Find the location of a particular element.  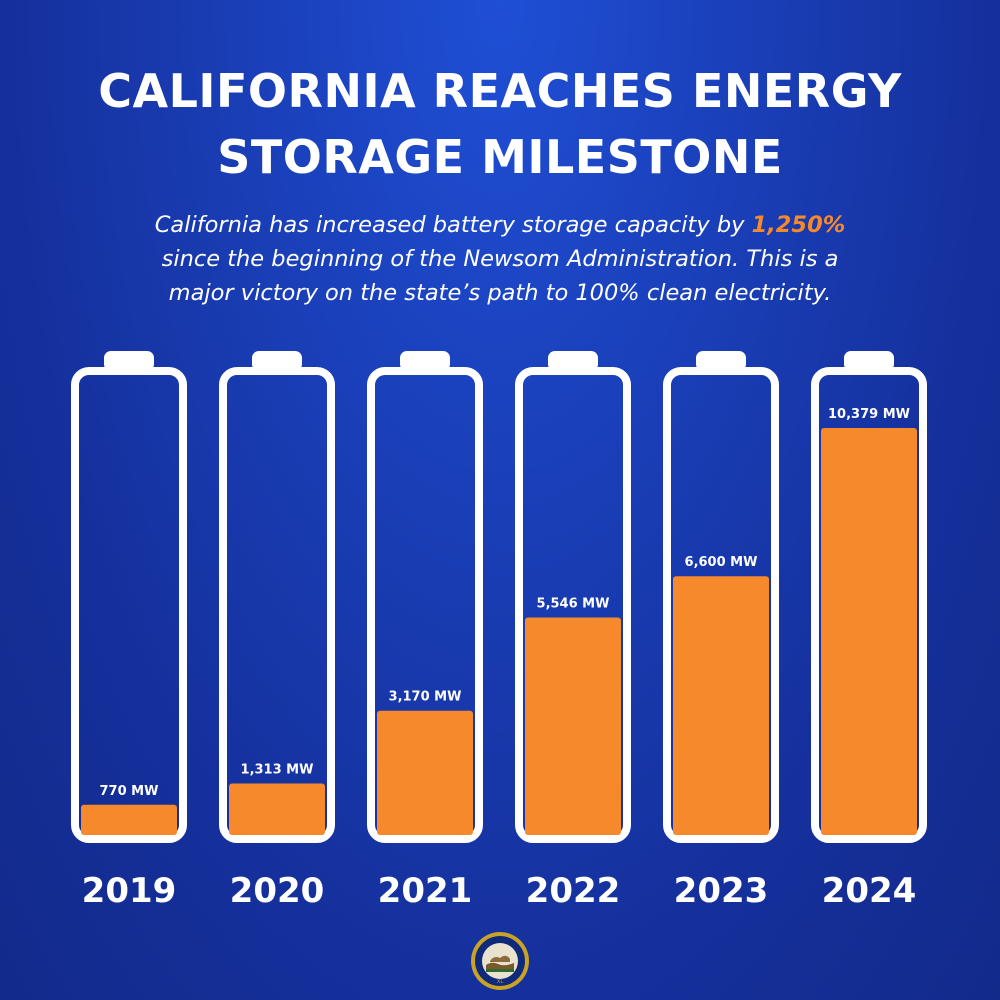

svg-text: XL is located at coordinates (500, 982).